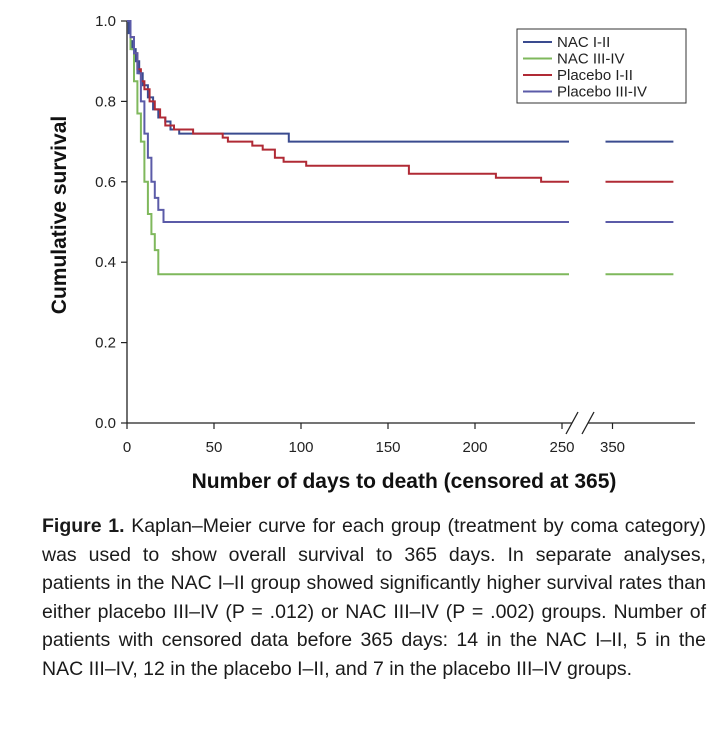  I want to click on y-tick-label: 1.0, so click(105, 21).